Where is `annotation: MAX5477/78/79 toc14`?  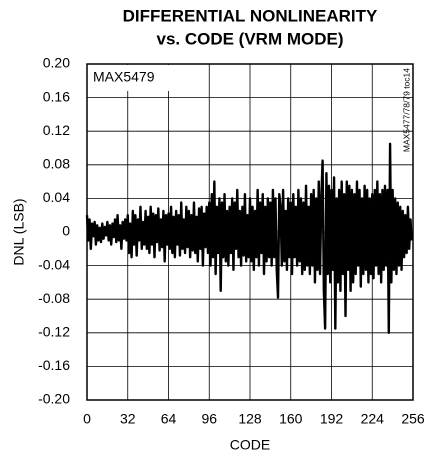 annotation: MAX5477/78/79 toc14 is located at coordinates (406, 110).